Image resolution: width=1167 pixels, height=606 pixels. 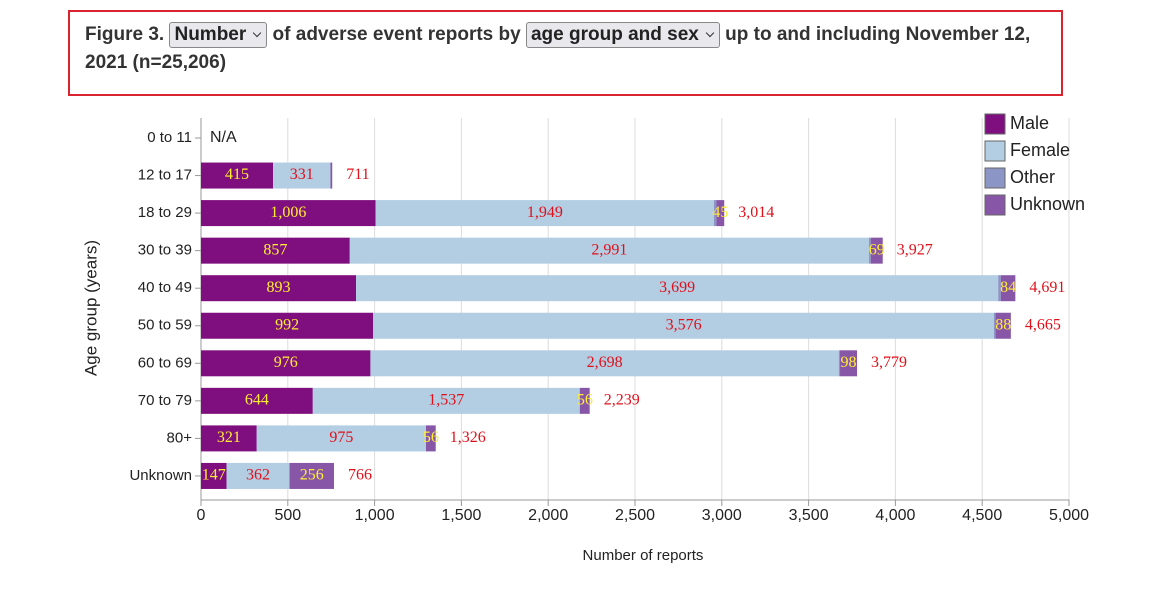 I want to click on total-label: 3,014, so click(x=756, y=212).